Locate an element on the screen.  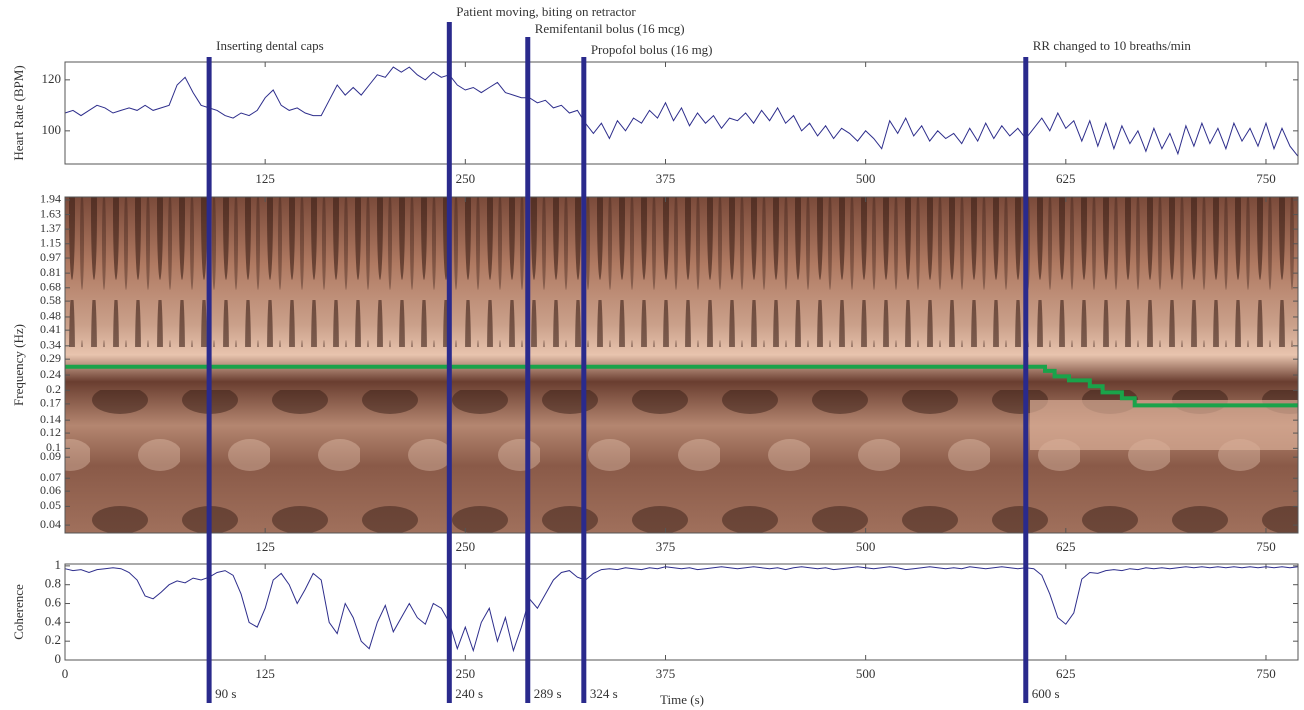
y-axis-label: Coherence is located at coordinates (18, 612).